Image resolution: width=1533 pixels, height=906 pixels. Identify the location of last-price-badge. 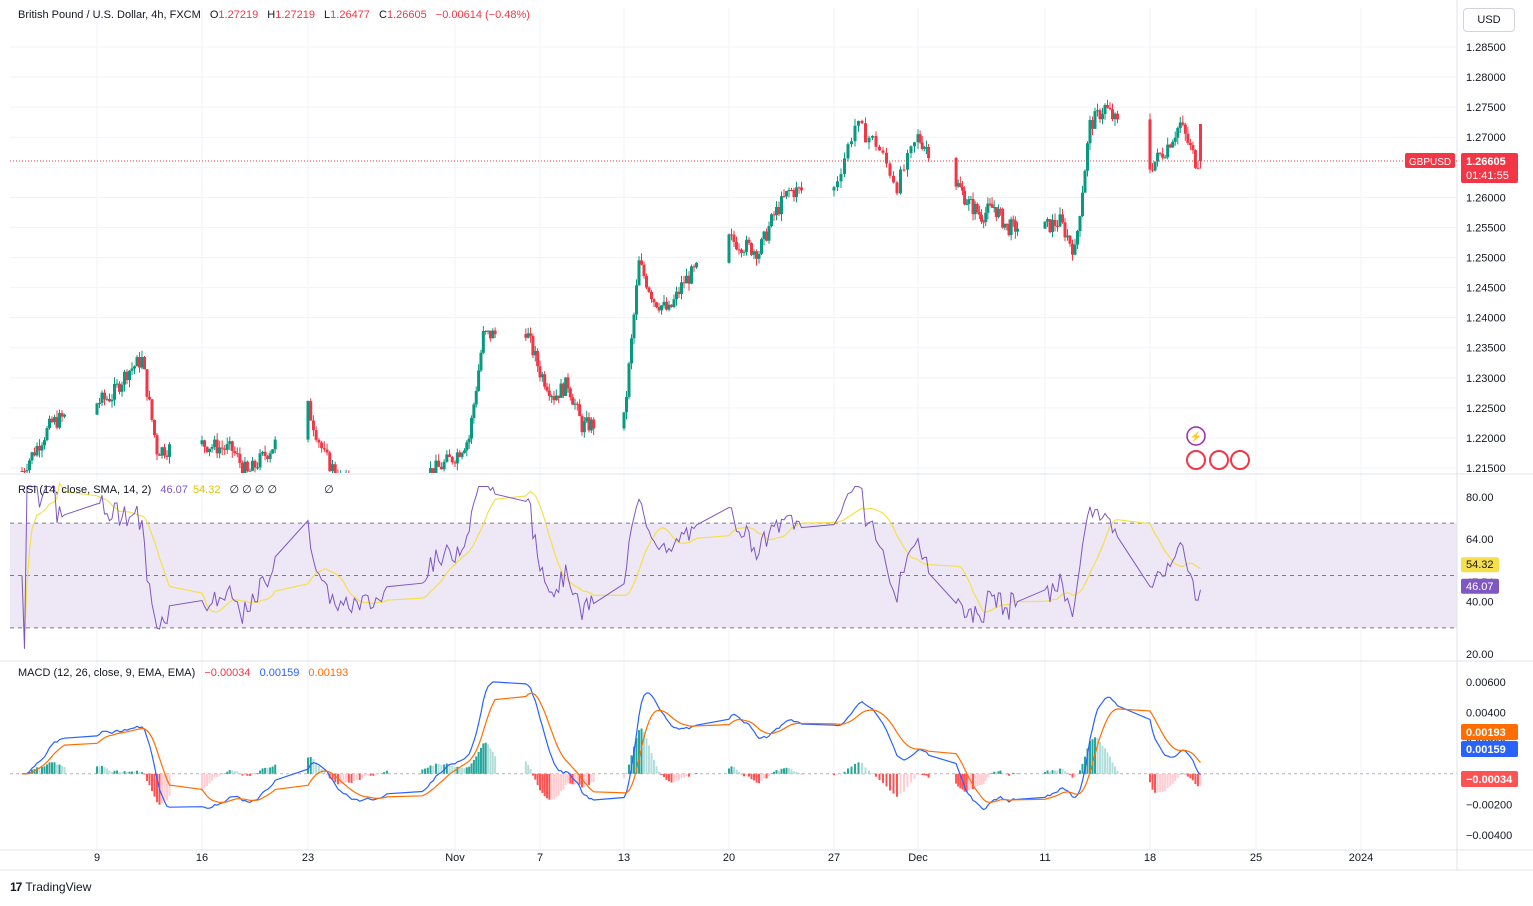
(1489, 167).